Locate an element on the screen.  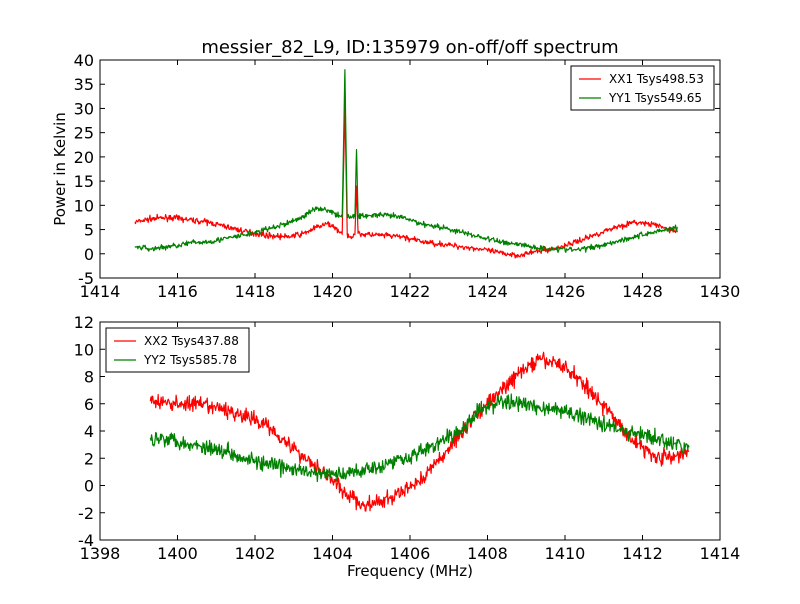
y-tick-label: 2 is located at coordinates (89, 458).